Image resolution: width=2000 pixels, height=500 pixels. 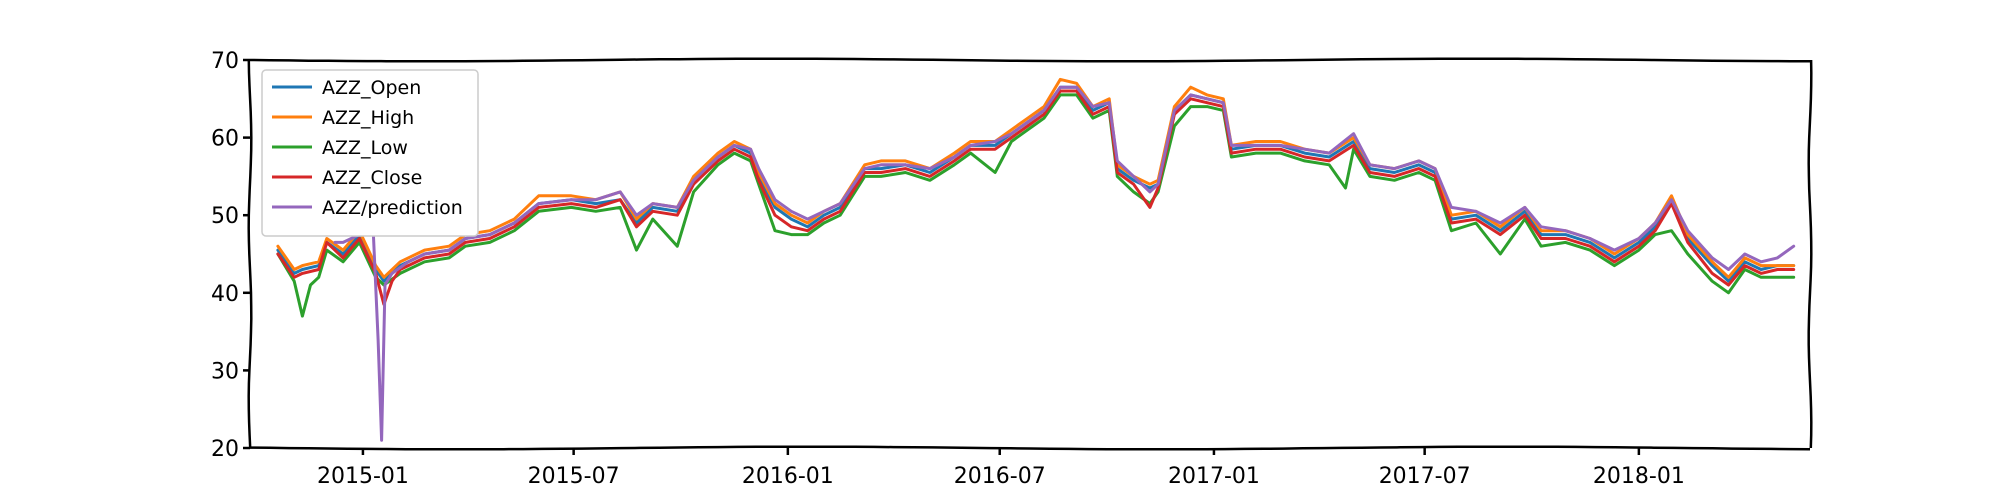 What do you see at coordinates (225, 61) in the screenshot?
I see `y-tick-label: 70` at bounding box center [225, 61].